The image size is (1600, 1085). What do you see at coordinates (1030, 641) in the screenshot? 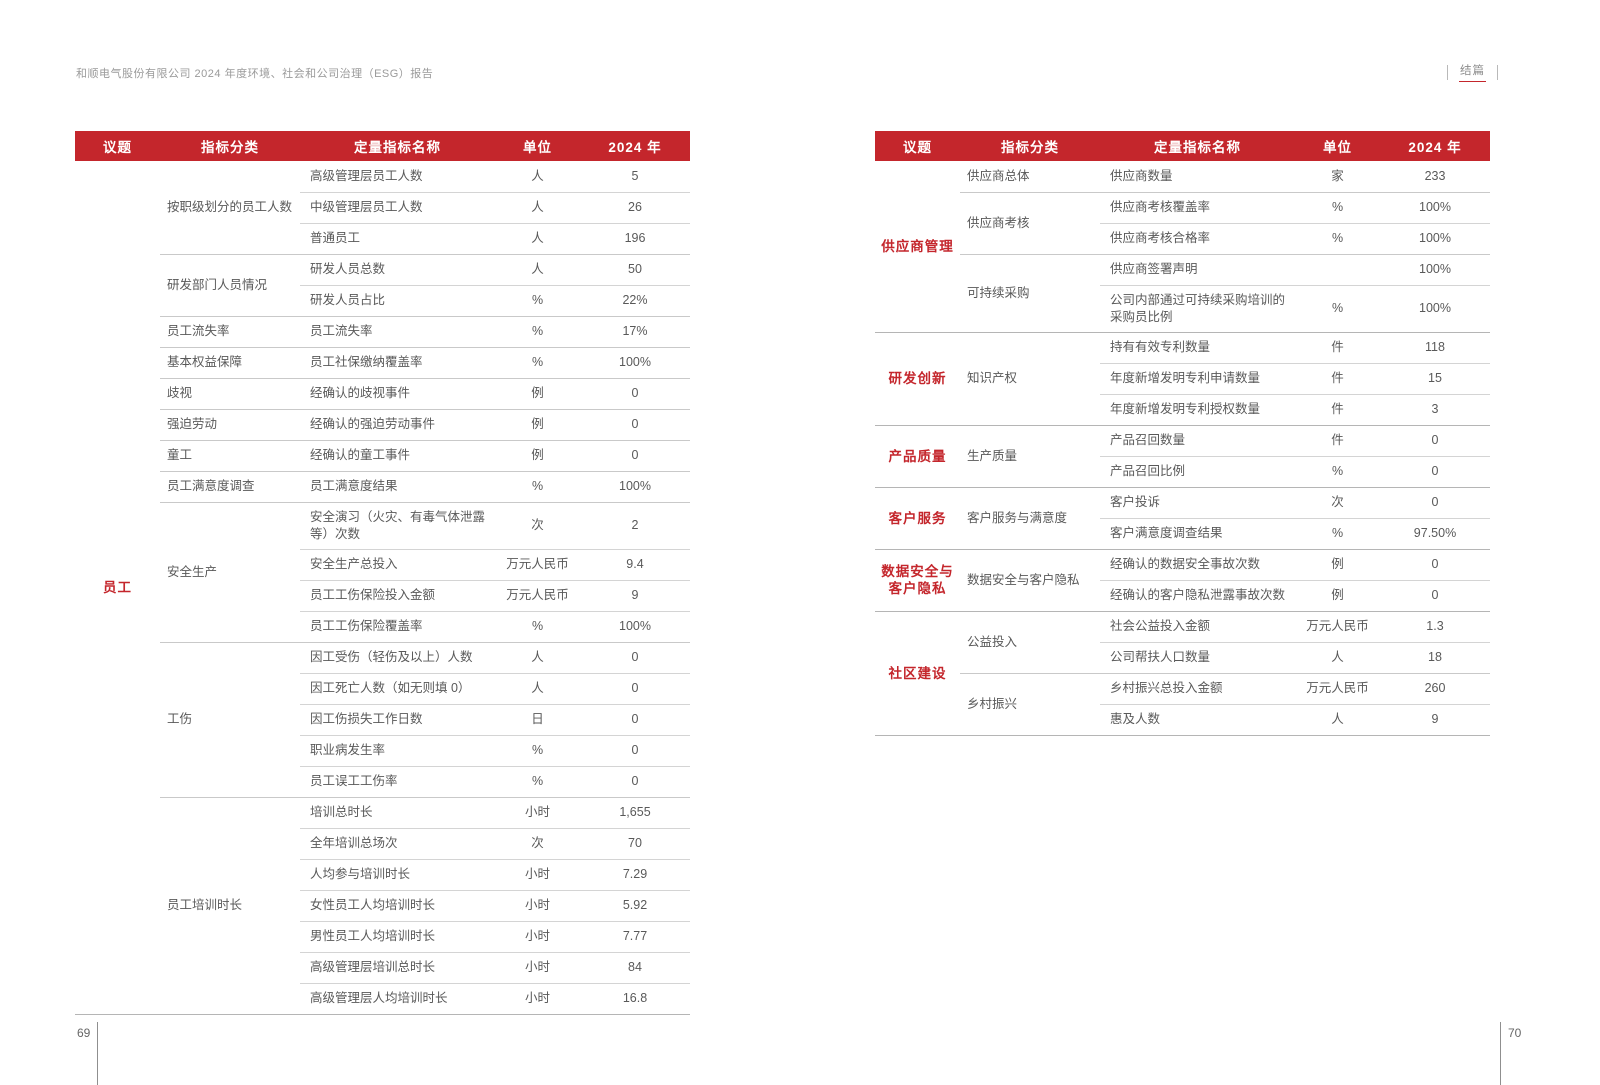
I see `category-label: 公益投入` at bounding box center [1030, 641].